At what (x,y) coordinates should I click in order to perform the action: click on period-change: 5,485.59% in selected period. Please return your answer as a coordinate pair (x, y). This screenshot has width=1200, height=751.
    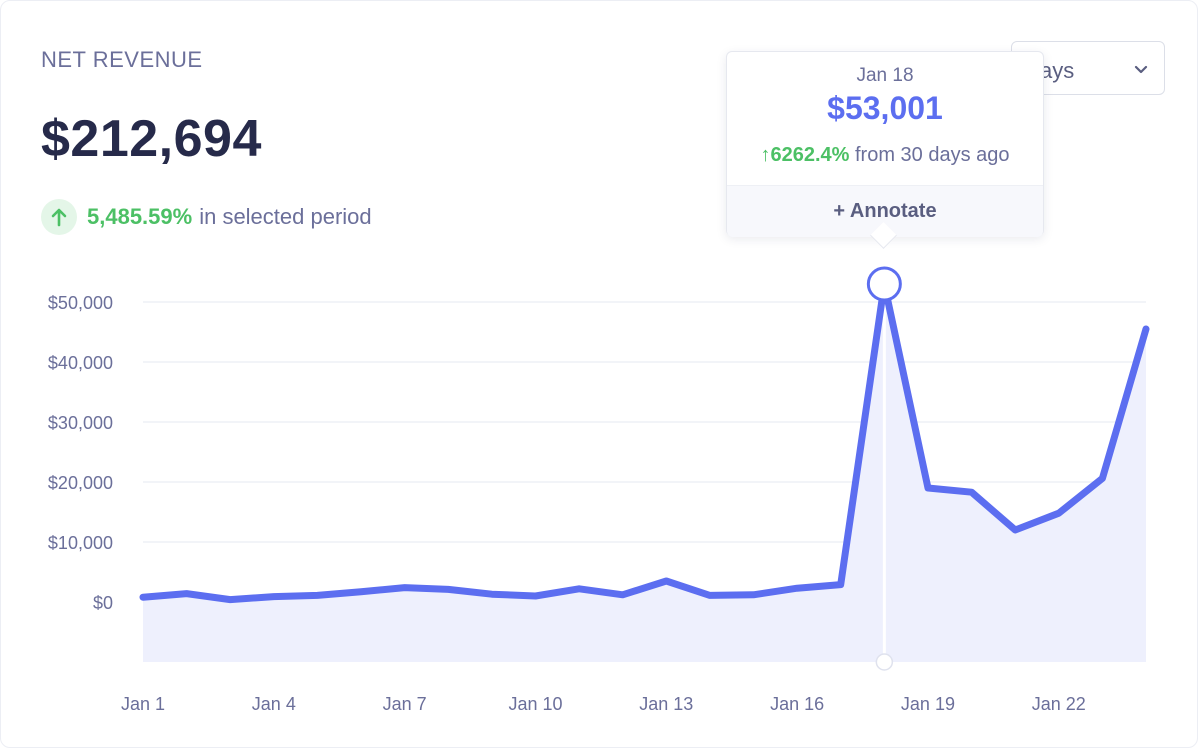
    Looking at the image, I should click on (206, 217).